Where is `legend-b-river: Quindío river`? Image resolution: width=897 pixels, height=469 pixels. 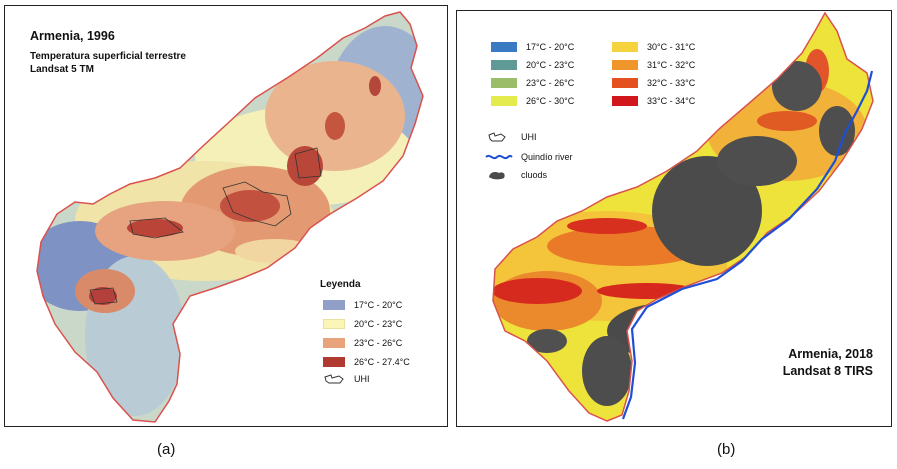
legend-b-river: Quindío river is located at coordinates (529, 157).